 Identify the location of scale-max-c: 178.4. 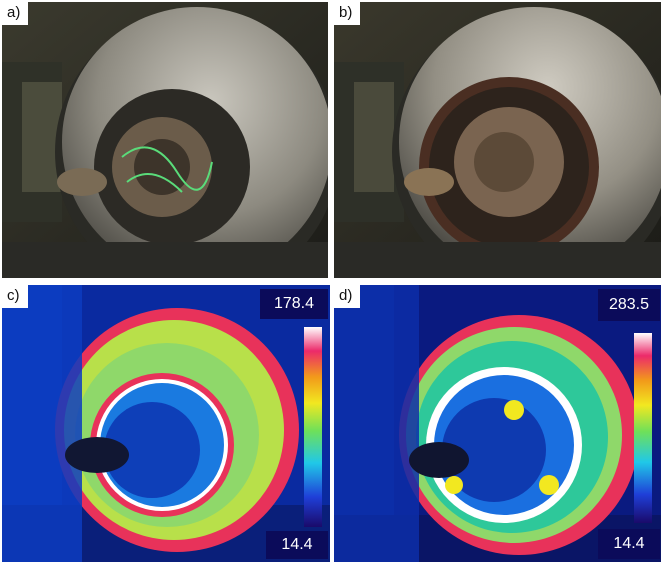
(294, 304).